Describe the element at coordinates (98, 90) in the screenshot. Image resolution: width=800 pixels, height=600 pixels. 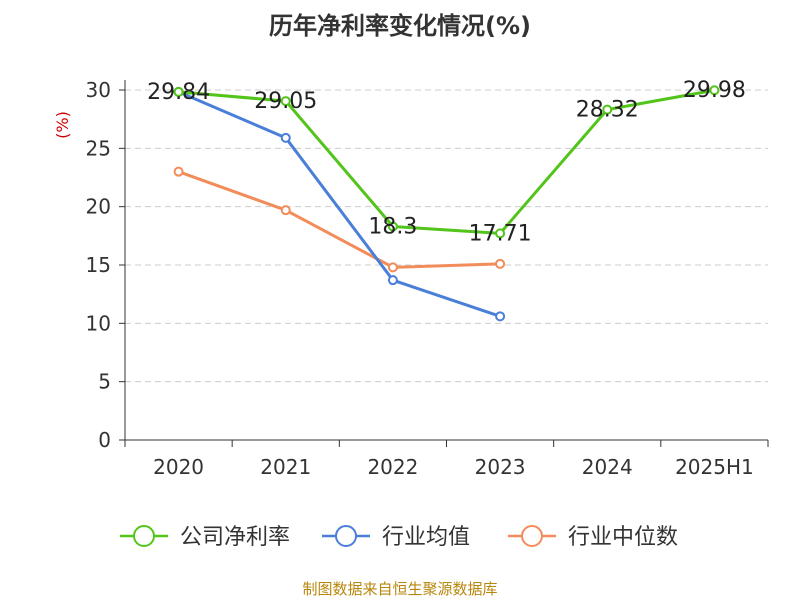
I see `y-tick-label: 30` at that location.